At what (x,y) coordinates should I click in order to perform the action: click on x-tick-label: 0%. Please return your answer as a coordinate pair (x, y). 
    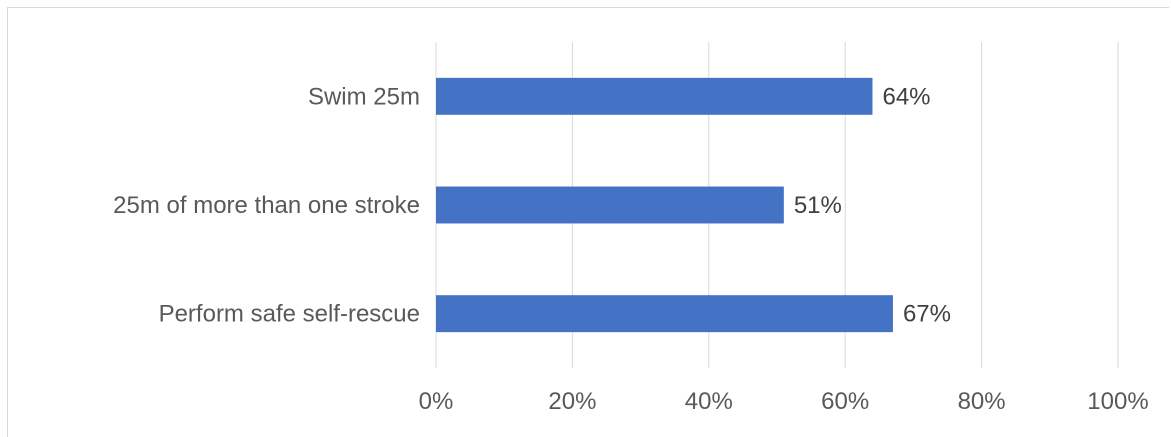
    Looking at the image, I should click on (436, 401).